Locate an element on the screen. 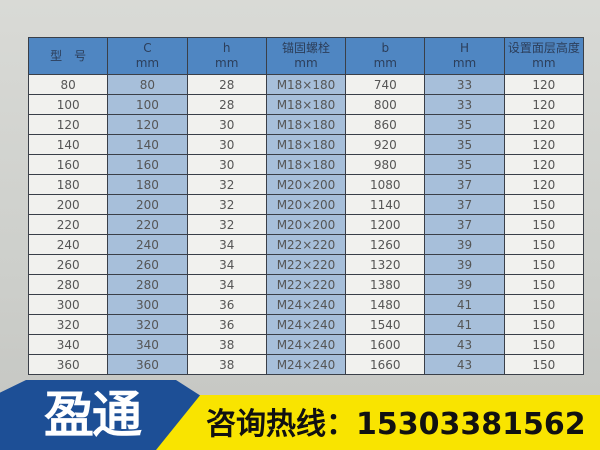 This screenshot has height=450, width=600. table-row: 160 160 30 M18×180 980 35 120 is located at coordinates (306, 164).